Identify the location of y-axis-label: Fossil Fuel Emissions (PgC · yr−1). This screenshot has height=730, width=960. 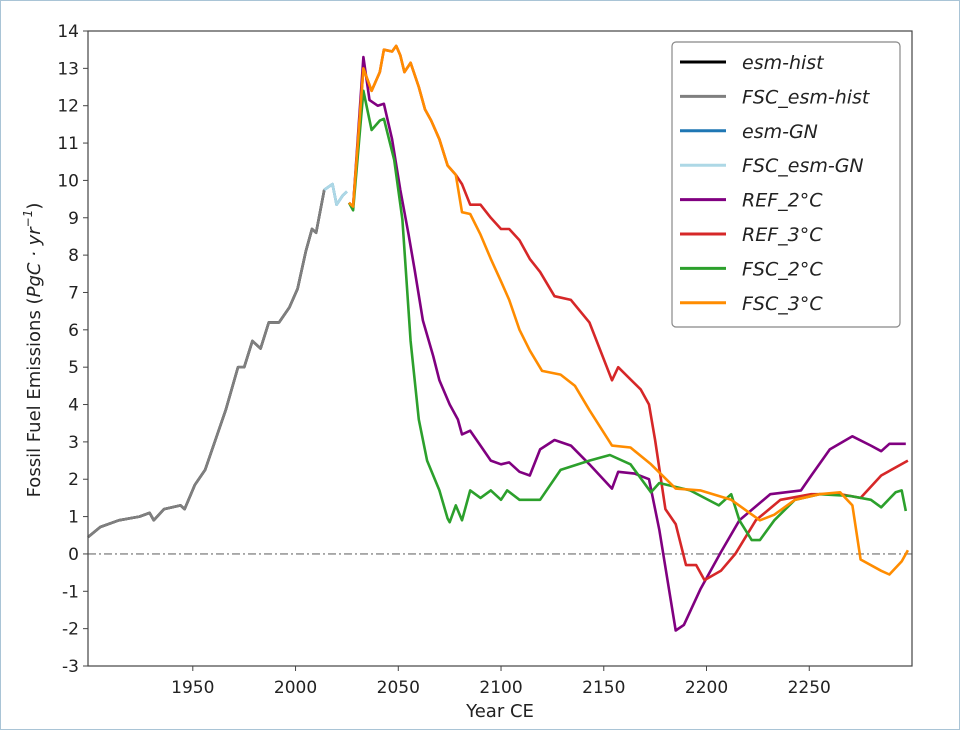
(33, 350).